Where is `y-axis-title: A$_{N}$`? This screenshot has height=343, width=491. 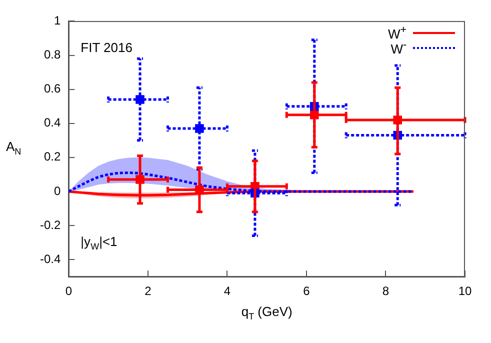 y-axis-title: A$_{N}$ is located at coordinates (14, 148).